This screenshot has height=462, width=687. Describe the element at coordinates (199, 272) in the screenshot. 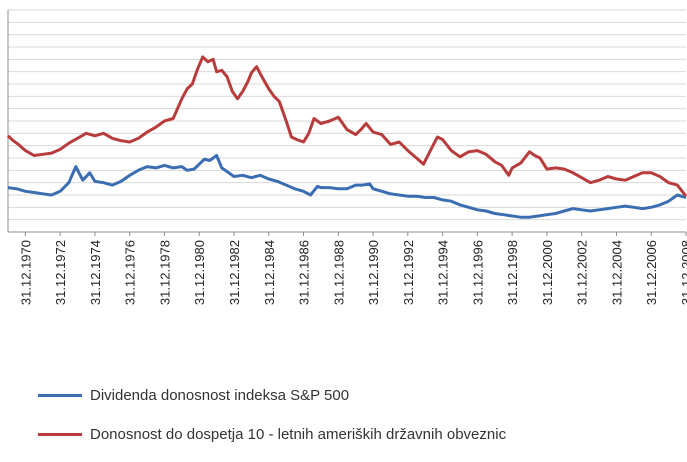

I see `x-tick-label: 31.12.1980` at that location.